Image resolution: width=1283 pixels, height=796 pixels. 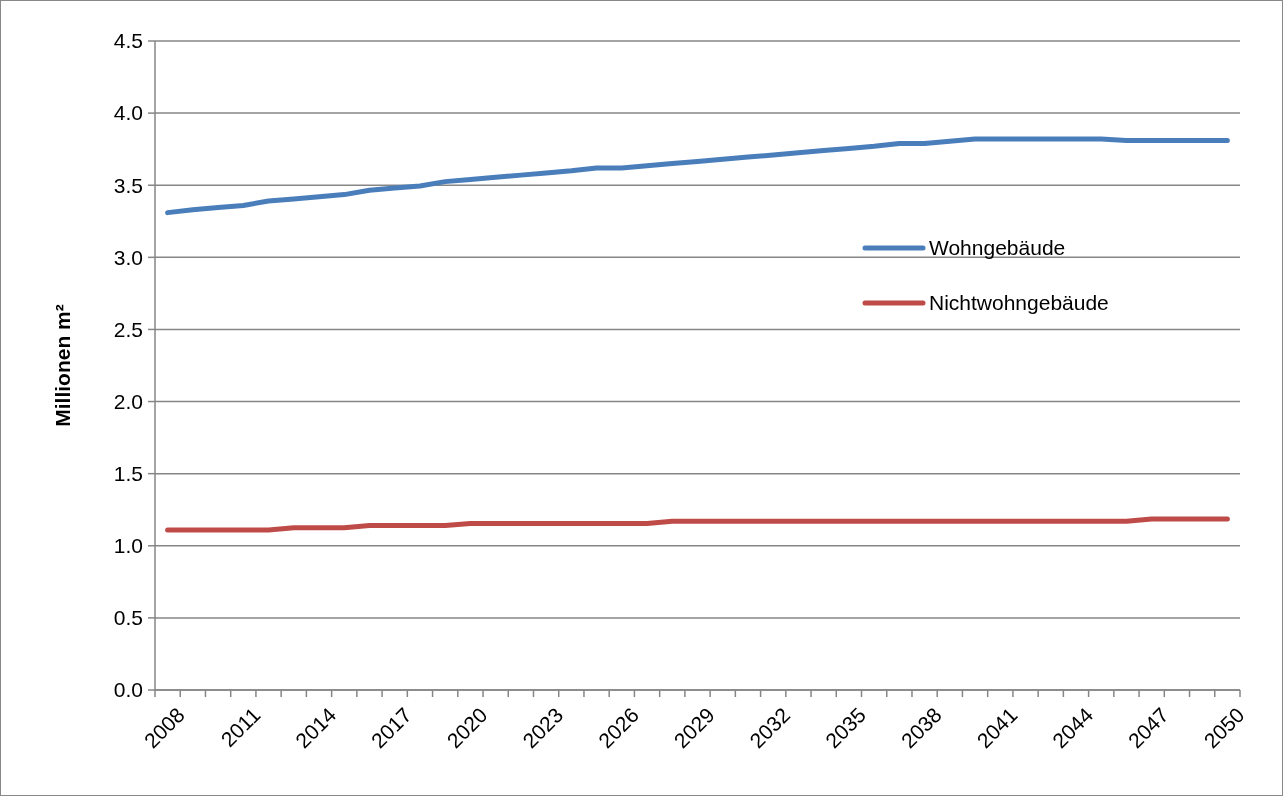 I want to click on y-tick-label: 2.0, so click(x=128, y=401).